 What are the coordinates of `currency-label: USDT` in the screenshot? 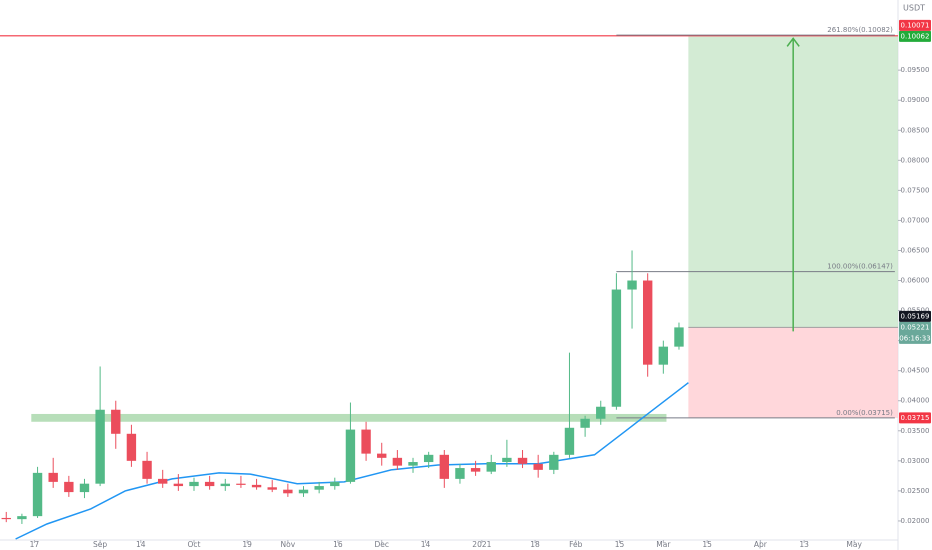 It's located at (914, 8).